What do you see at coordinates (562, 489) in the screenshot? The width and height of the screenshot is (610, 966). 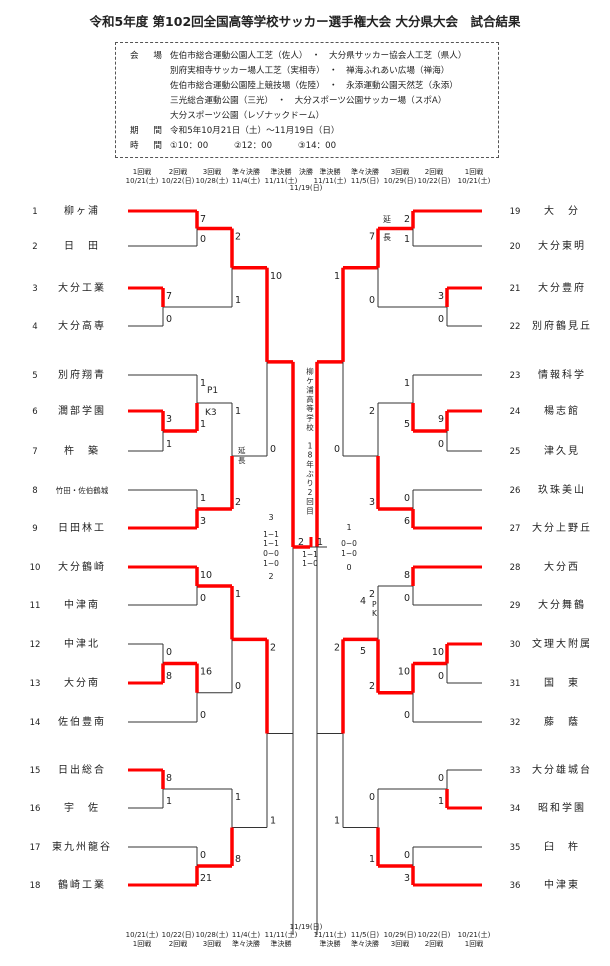 I see `team-name: 玖珠美山` at bounding box center [562, 489].